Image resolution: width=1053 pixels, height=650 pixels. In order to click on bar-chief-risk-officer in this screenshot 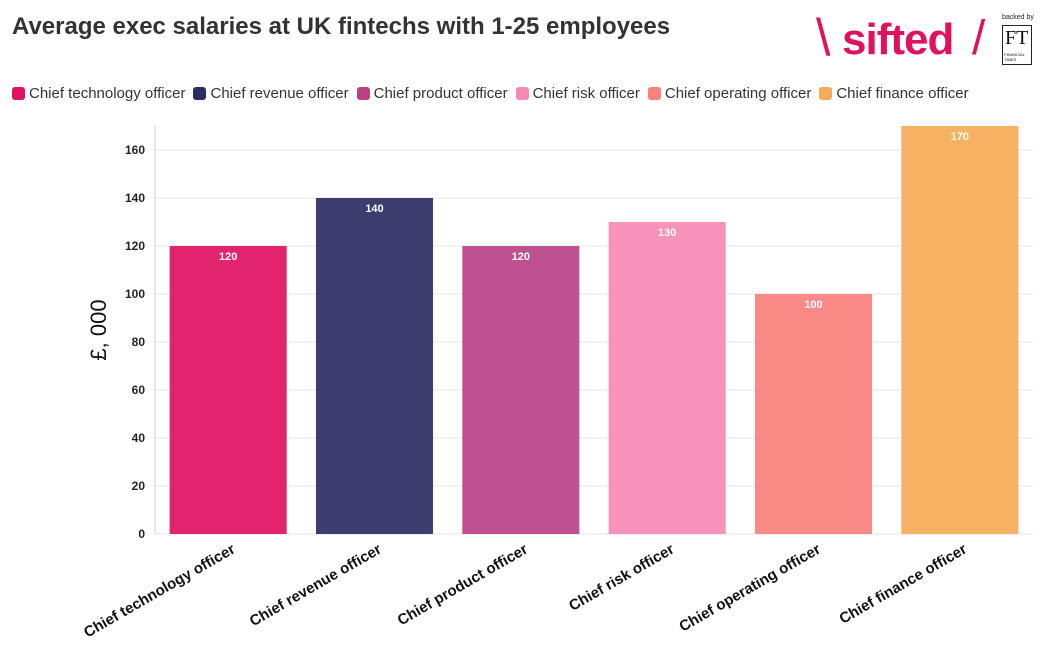, I will do `click(667, 378)`.